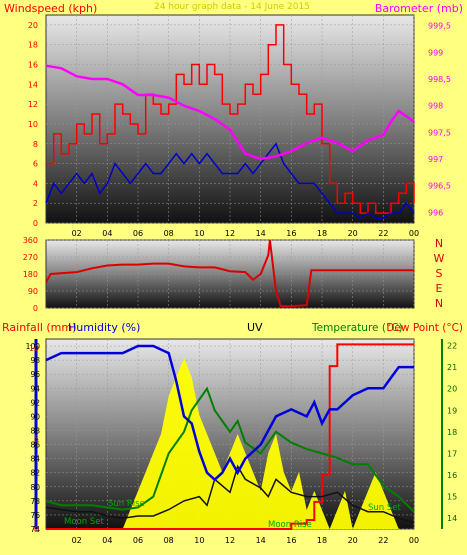  What do you see at coordinates (384, 508) in the screenshot?
I see `sun-set-annotation: Sun Set` at bounding box center [384, 508].